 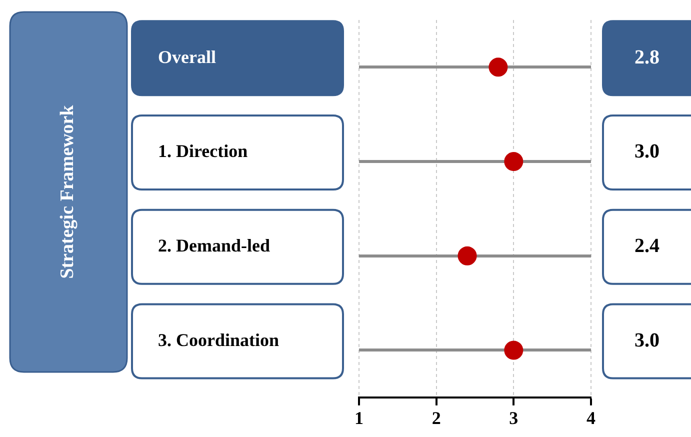 I want to click on data-label: 2.8, so click(x=647, y=57).